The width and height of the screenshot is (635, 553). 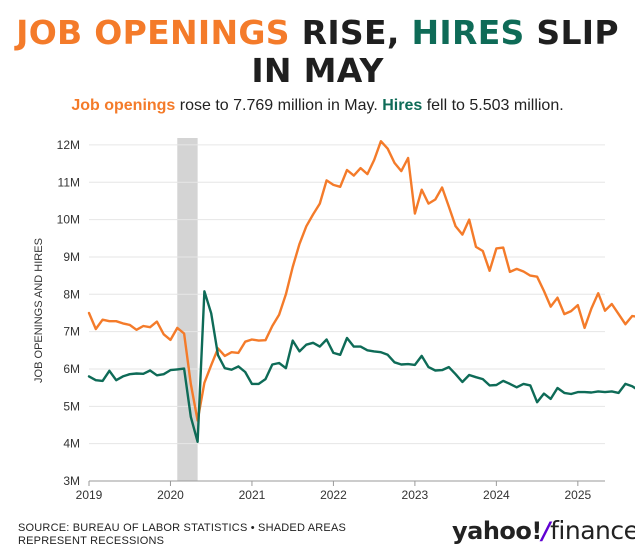 I want to click on logo-slash: /, so click(x=546, y=531).